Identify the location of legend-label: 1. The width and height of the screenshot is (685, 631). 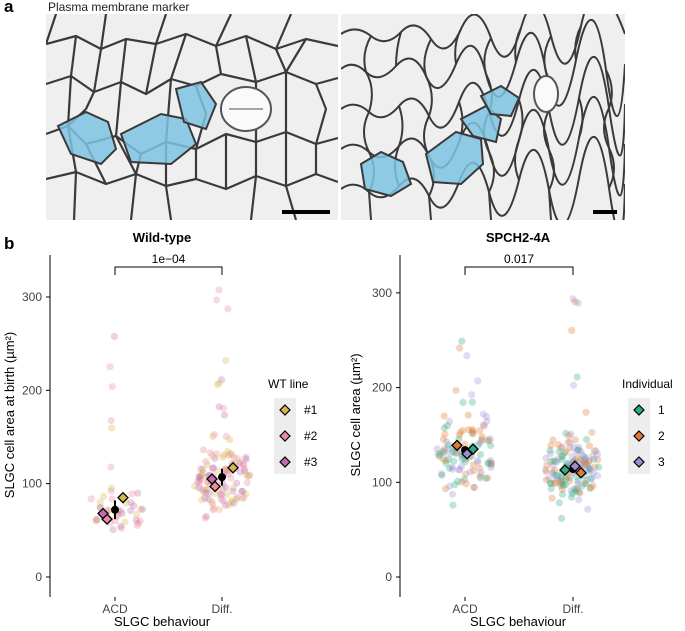
(661, 410).